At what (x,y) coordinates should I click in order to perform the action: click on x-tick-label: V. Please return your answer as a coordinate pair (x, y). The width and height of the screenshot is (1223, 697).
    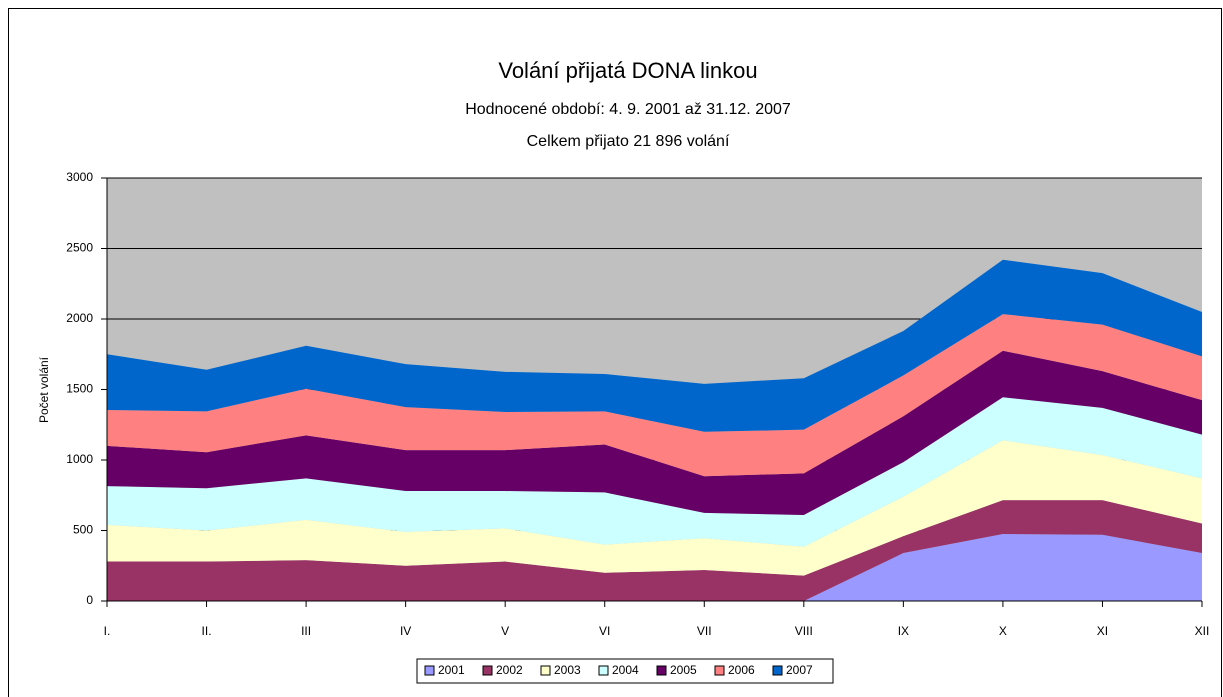
    Looking at the image, I should click on (505, 631).